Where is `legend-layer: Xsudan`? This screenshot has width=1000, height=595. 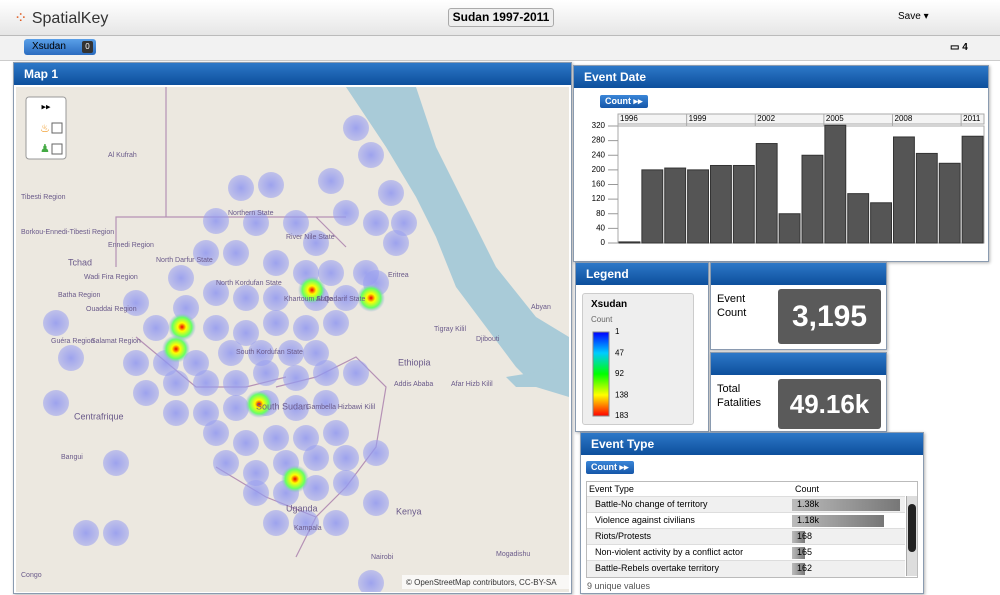
legend-layer: Xsudan is located at coordinates (609, 304).